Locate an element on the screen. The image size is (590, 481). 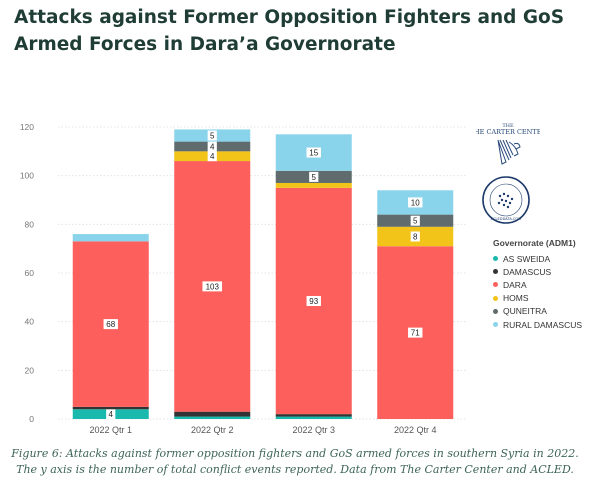
legend-item: AS SWEIDA is located at coordinates (537, 258).